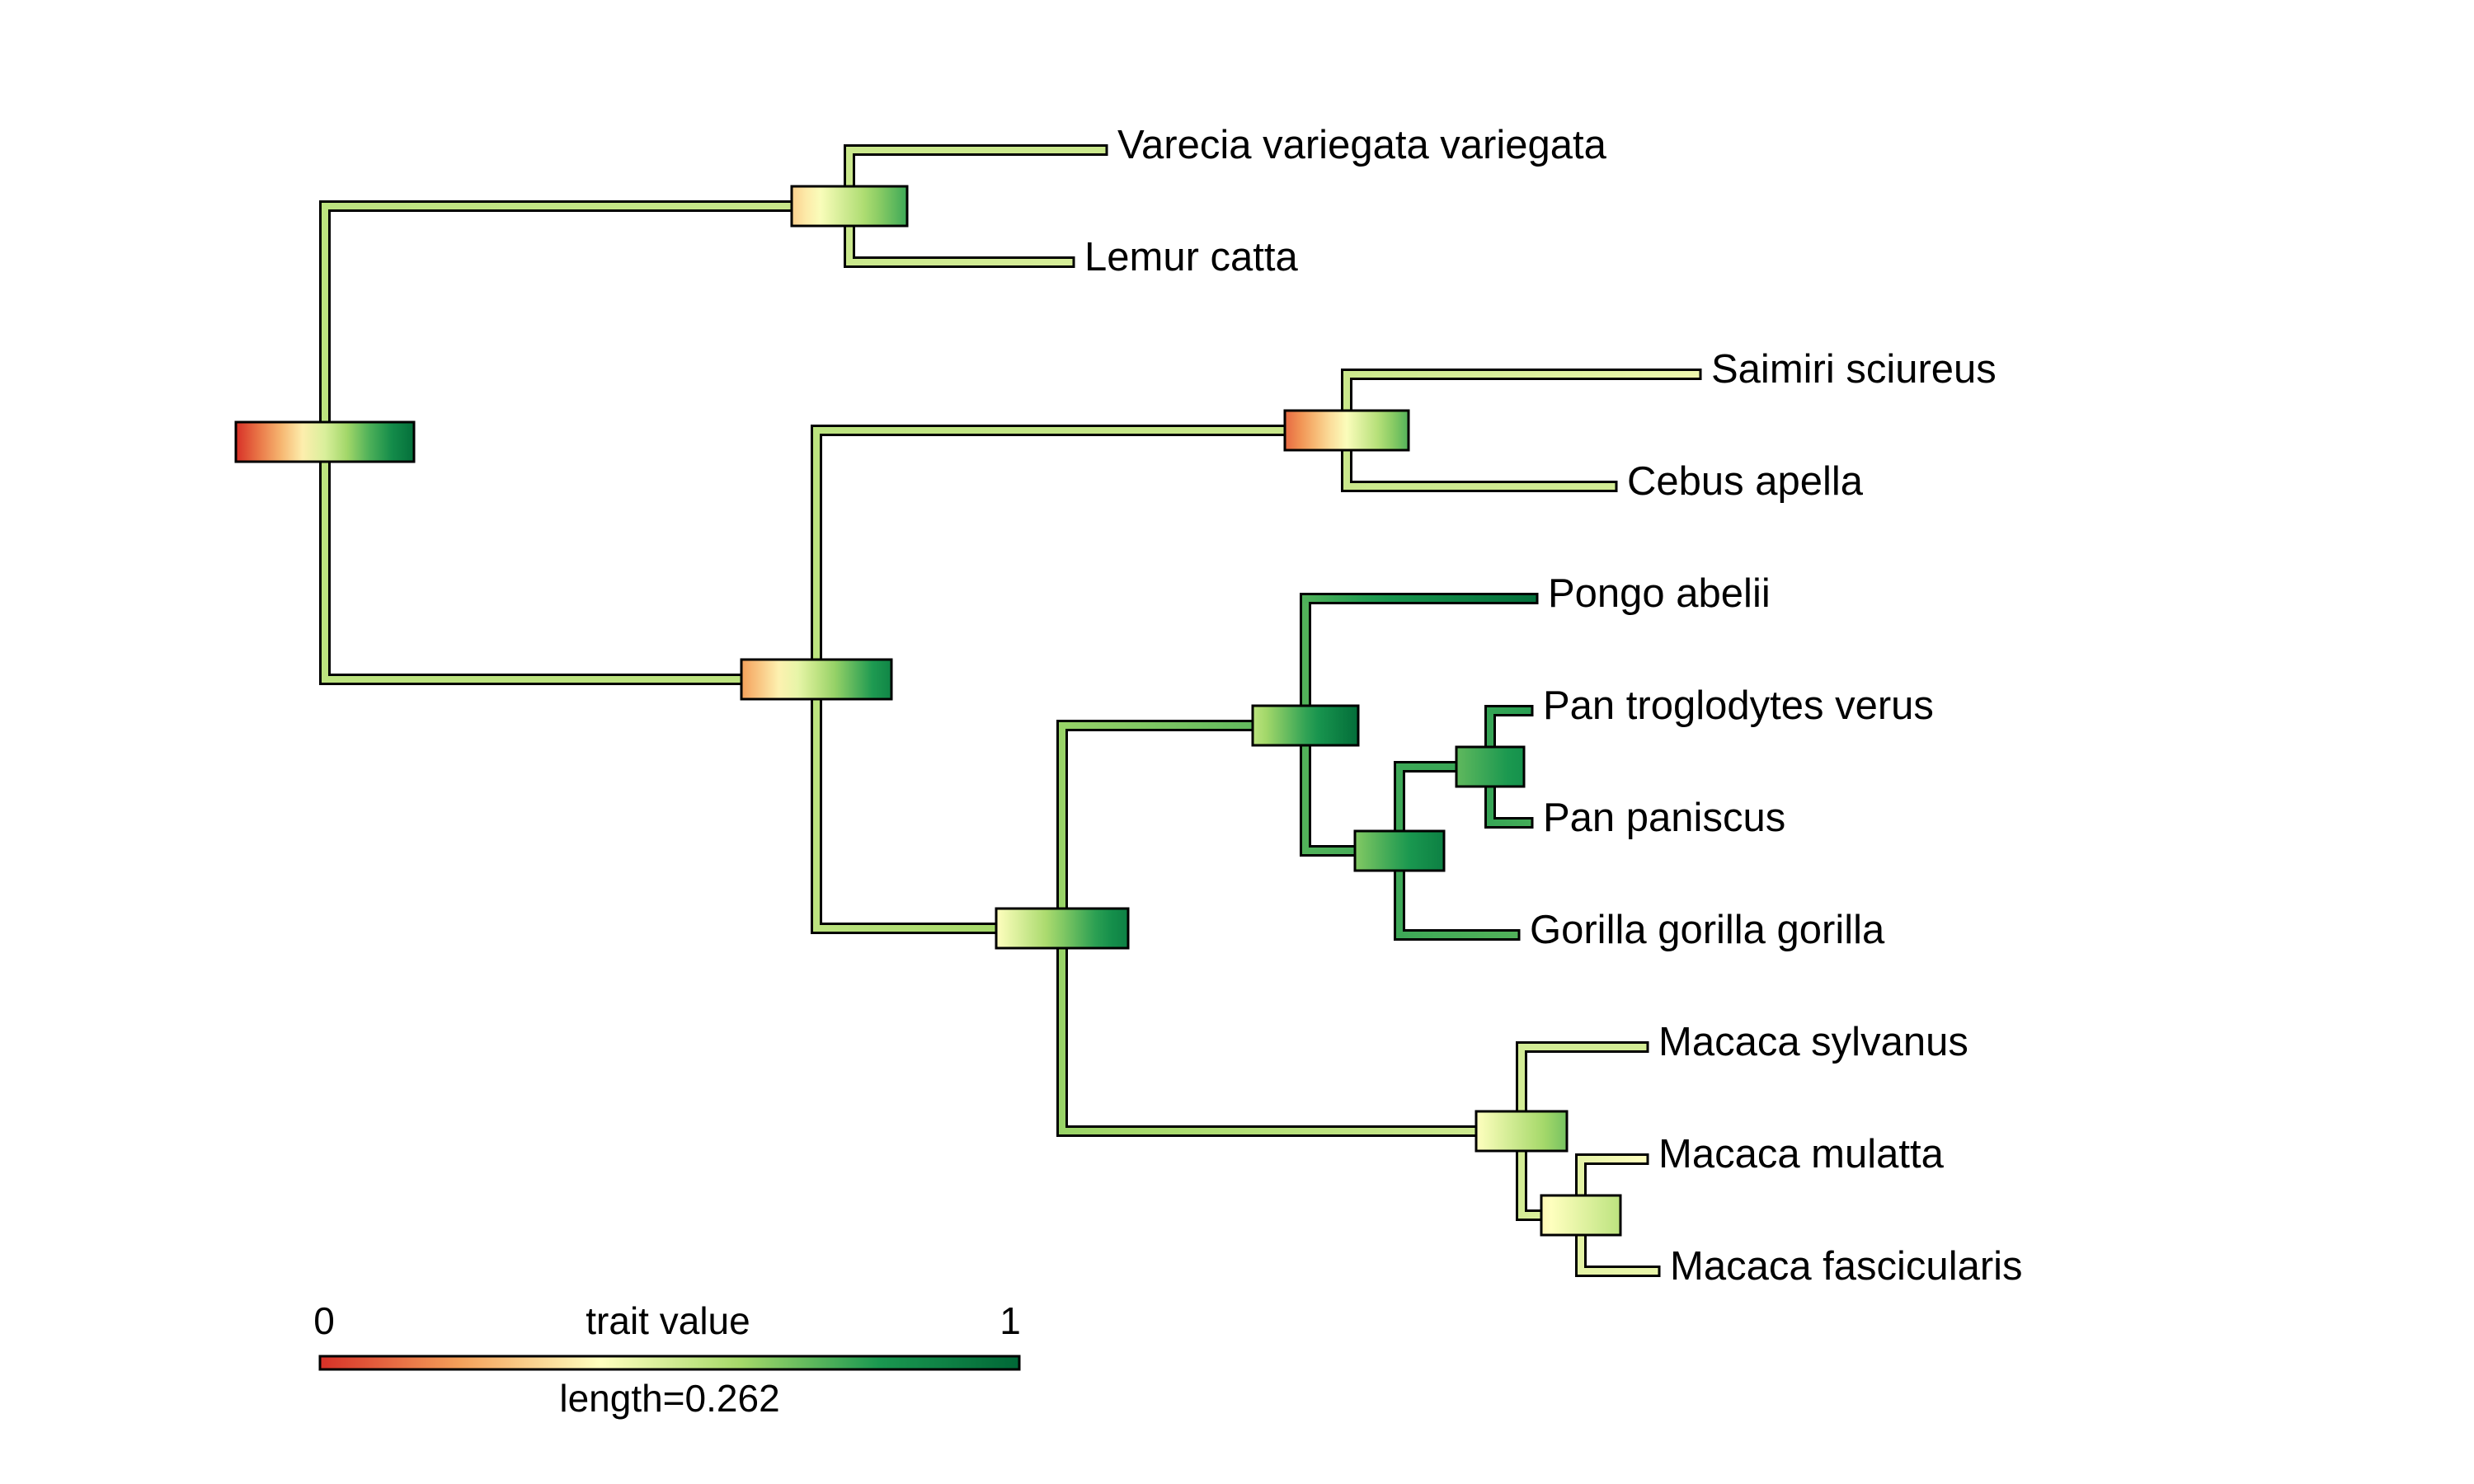 The image size is (2474, 1484). What do you see at coordinates (324, 1320) in the screenshot?
I see `legend-min-label: 0` at bounding box center [324, 1320].